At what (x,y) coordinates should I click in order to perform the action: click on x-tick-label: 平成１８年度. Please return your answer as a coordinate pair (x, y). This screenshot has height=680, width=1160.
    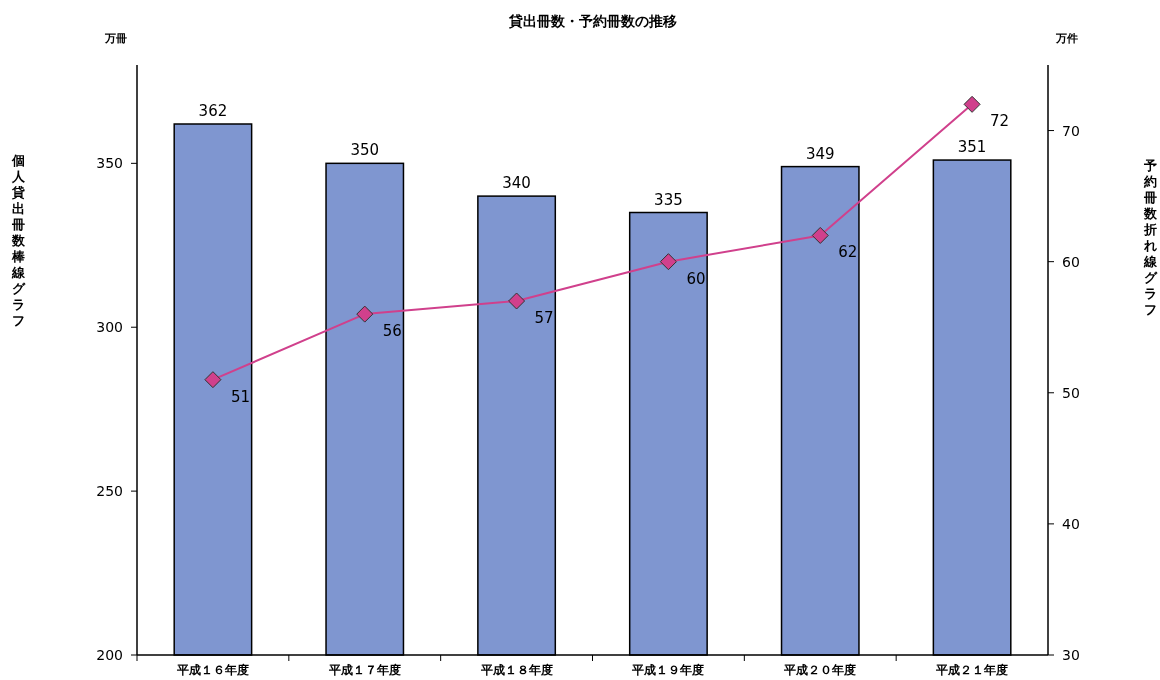
    Looking at the image, I should click on (516, 670).